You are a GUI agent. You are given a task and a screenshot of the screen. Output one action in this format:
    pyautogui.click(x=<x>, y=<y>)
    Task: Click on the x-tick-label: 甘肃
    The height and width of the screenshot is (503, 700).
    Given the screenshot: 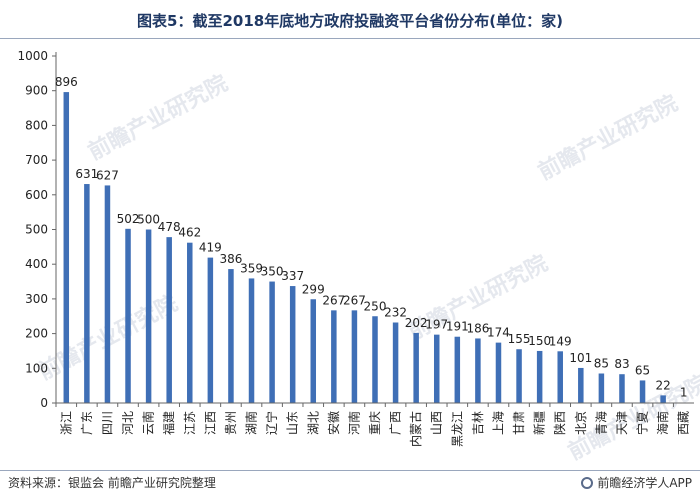 What is the action you would take?
    pyautogui.click(x=519, y=423)
    